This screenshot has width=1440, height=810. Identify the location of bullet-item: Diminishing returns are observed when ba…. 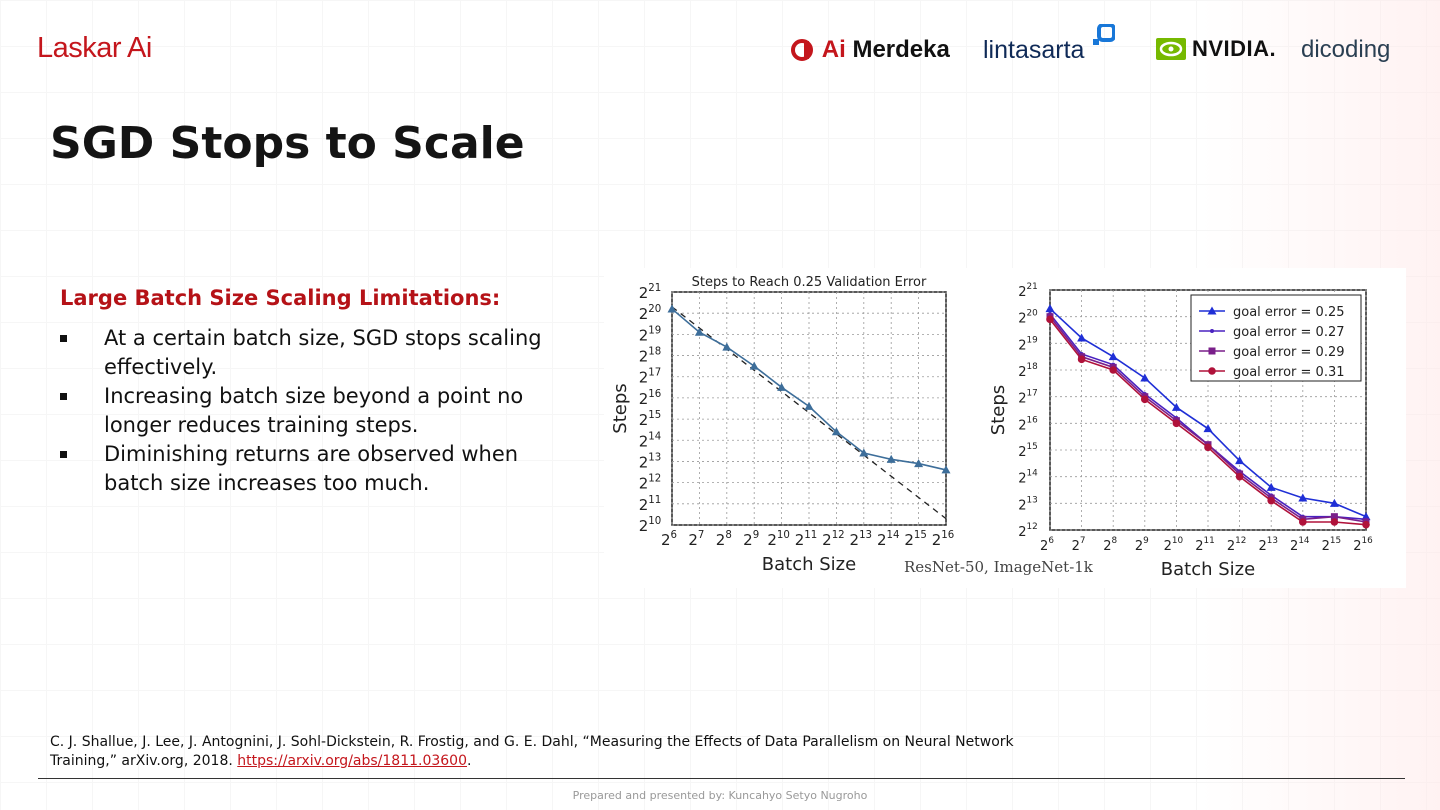
(315, 469).